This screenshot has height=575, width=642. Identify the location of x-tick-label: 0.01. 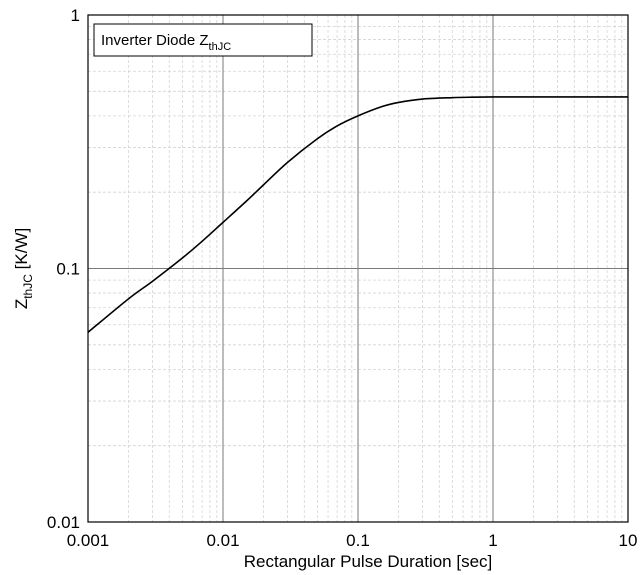
(222, 540).